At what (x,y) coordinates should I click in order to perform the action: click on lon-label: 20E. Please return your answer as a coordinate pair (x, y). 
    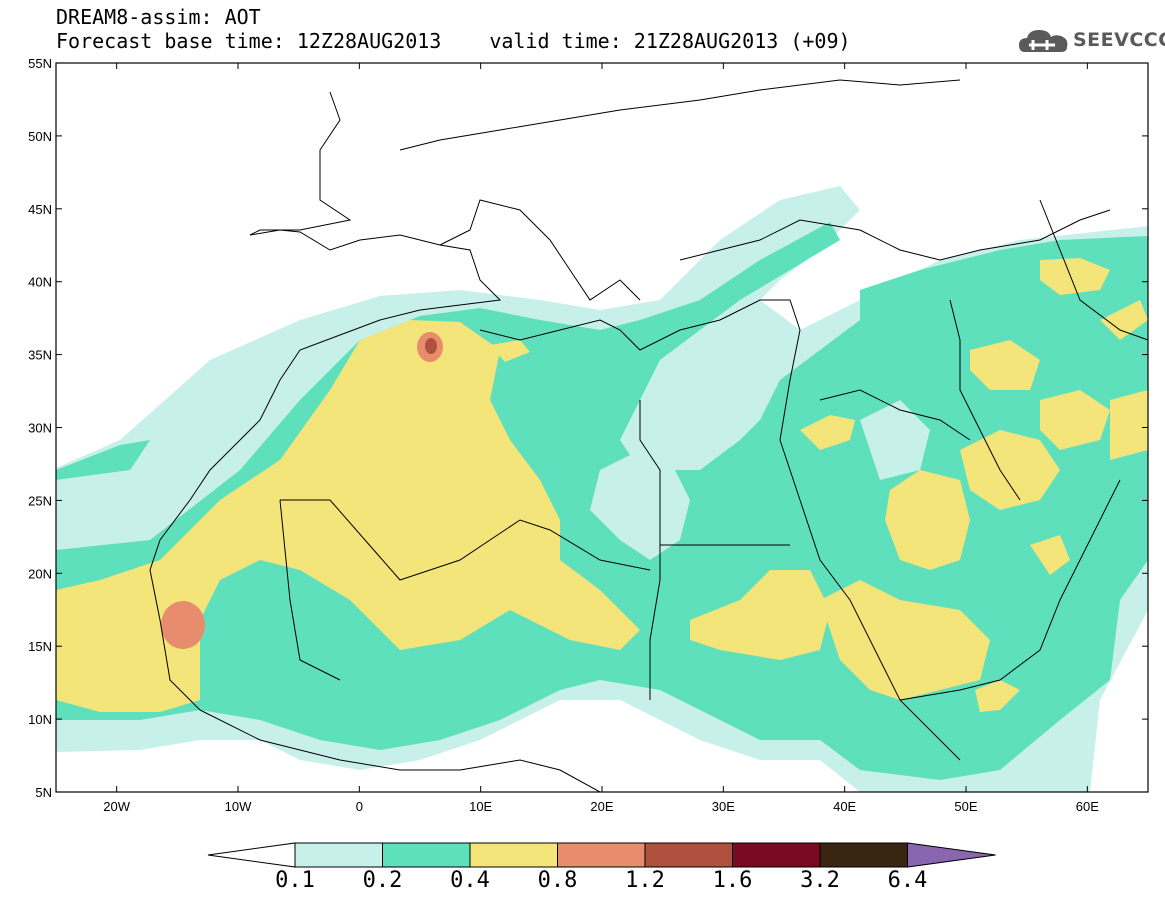
    Looking at the image, I should click on (601, 806).